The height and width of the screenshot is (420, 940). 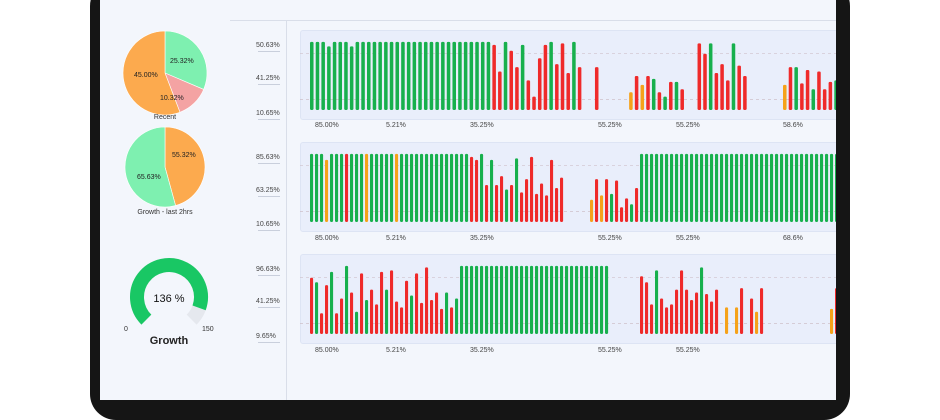 What do you see at coordinates (169, 296) in the screenshot?
I see `growth-gauge` at bounding box center [169, 296].